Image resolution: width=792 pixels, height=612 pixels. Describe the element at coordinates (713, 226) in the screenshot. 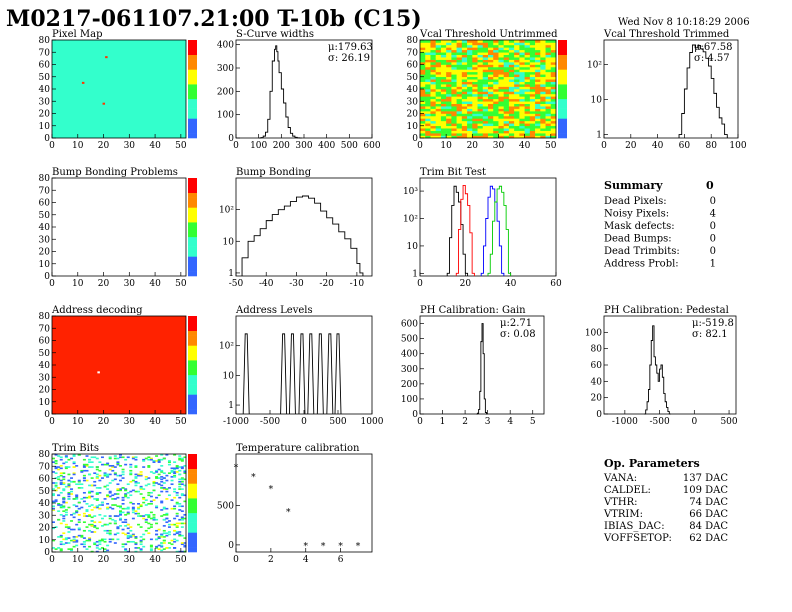

I see `summary-row-value: 0` at that location.